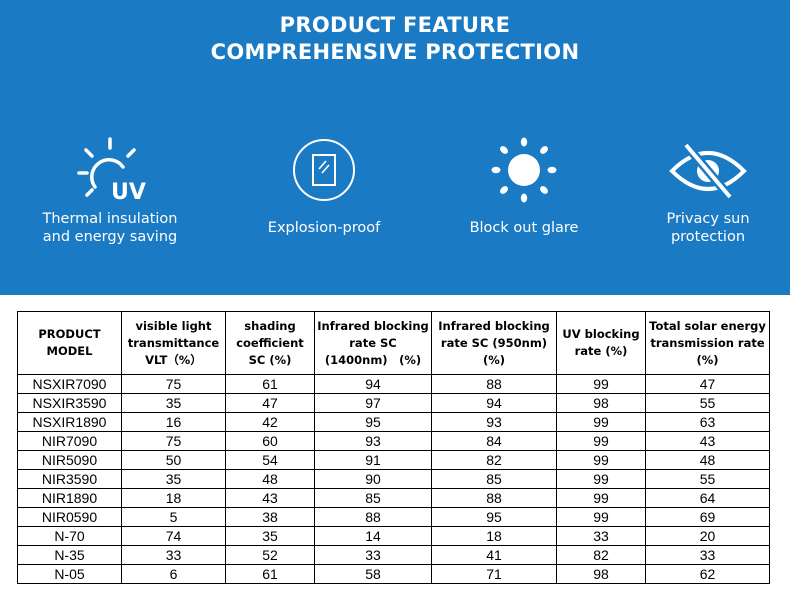 The height and width of the screenshot is (616, 790). What do you see at coordinates (270, 555) in the screenshot?
I see `cell-sc: 52` at bounding box center [270, 555].